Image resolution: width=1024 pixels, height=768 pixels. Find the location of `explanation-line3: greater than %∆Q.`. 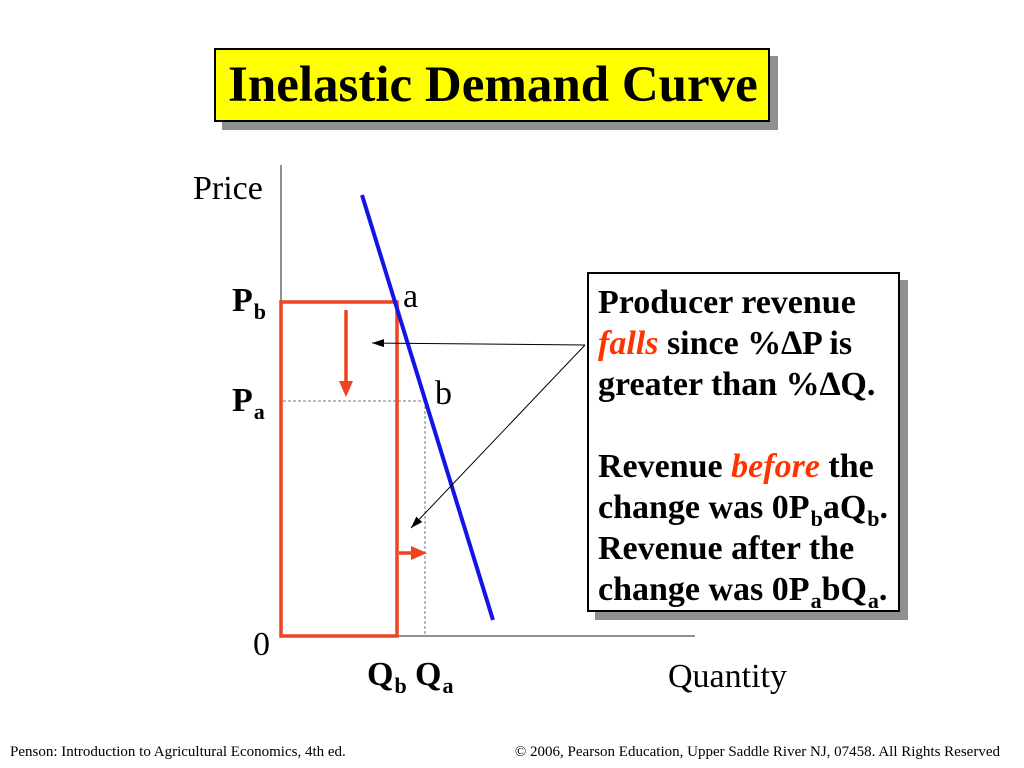

explanation-line3: greater than %∆Q. is located at coordinates (737, 384).